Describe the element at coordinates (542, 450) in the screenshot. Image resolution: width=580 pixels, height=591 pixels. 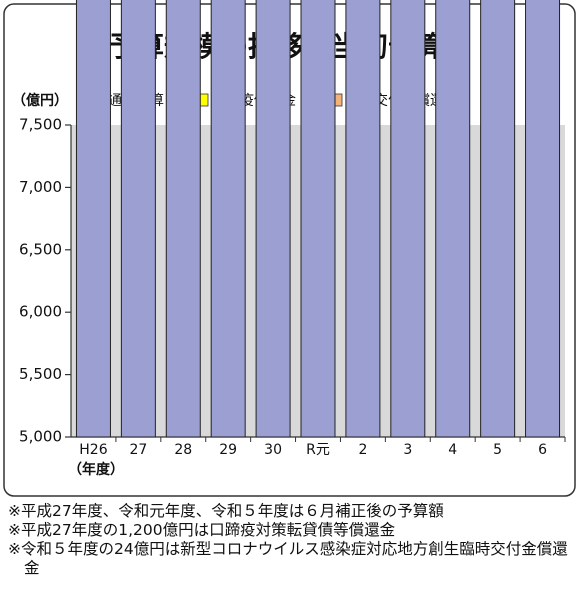
I see `x-tick-label: 6` at that location.